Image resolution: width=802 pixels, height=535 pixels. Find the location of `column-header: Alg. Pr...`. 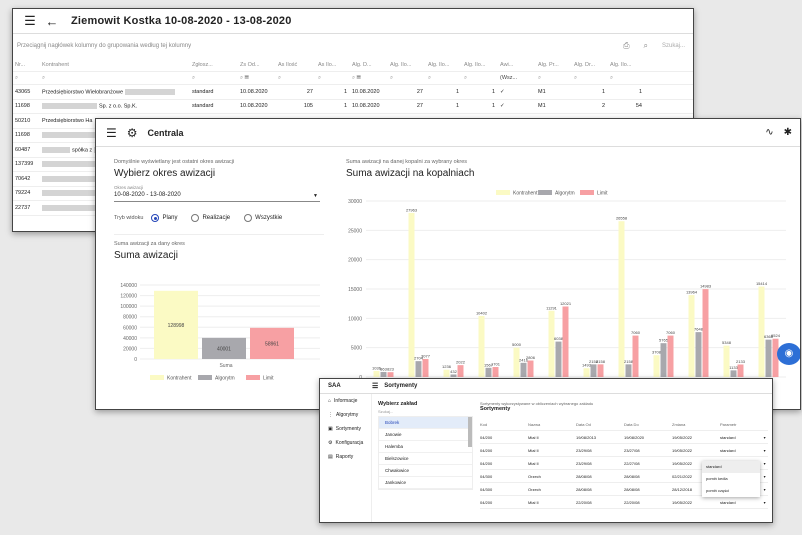

column-header: Alg. Pr... is located at coordinates (548, 65).